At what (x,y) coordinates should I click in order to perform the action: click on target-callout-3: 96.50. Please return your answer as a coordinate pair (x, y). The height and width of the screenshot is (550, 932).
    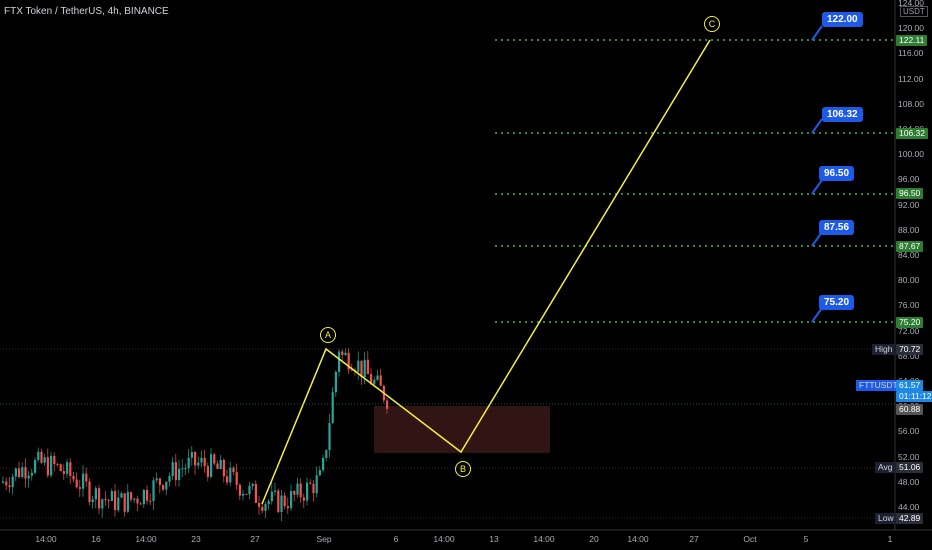
    Looking at the image, I should click on (837, 173).